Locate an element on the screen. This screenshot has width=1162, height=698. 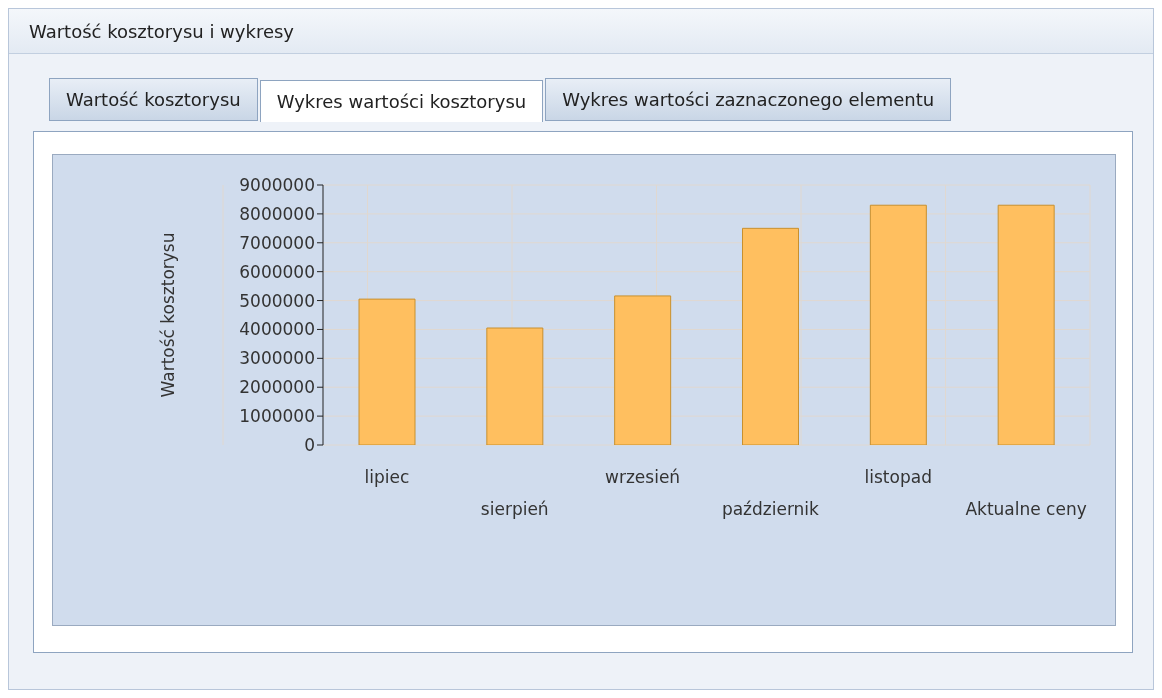
x-tick-label: październik is located at coordinates (770, 509).